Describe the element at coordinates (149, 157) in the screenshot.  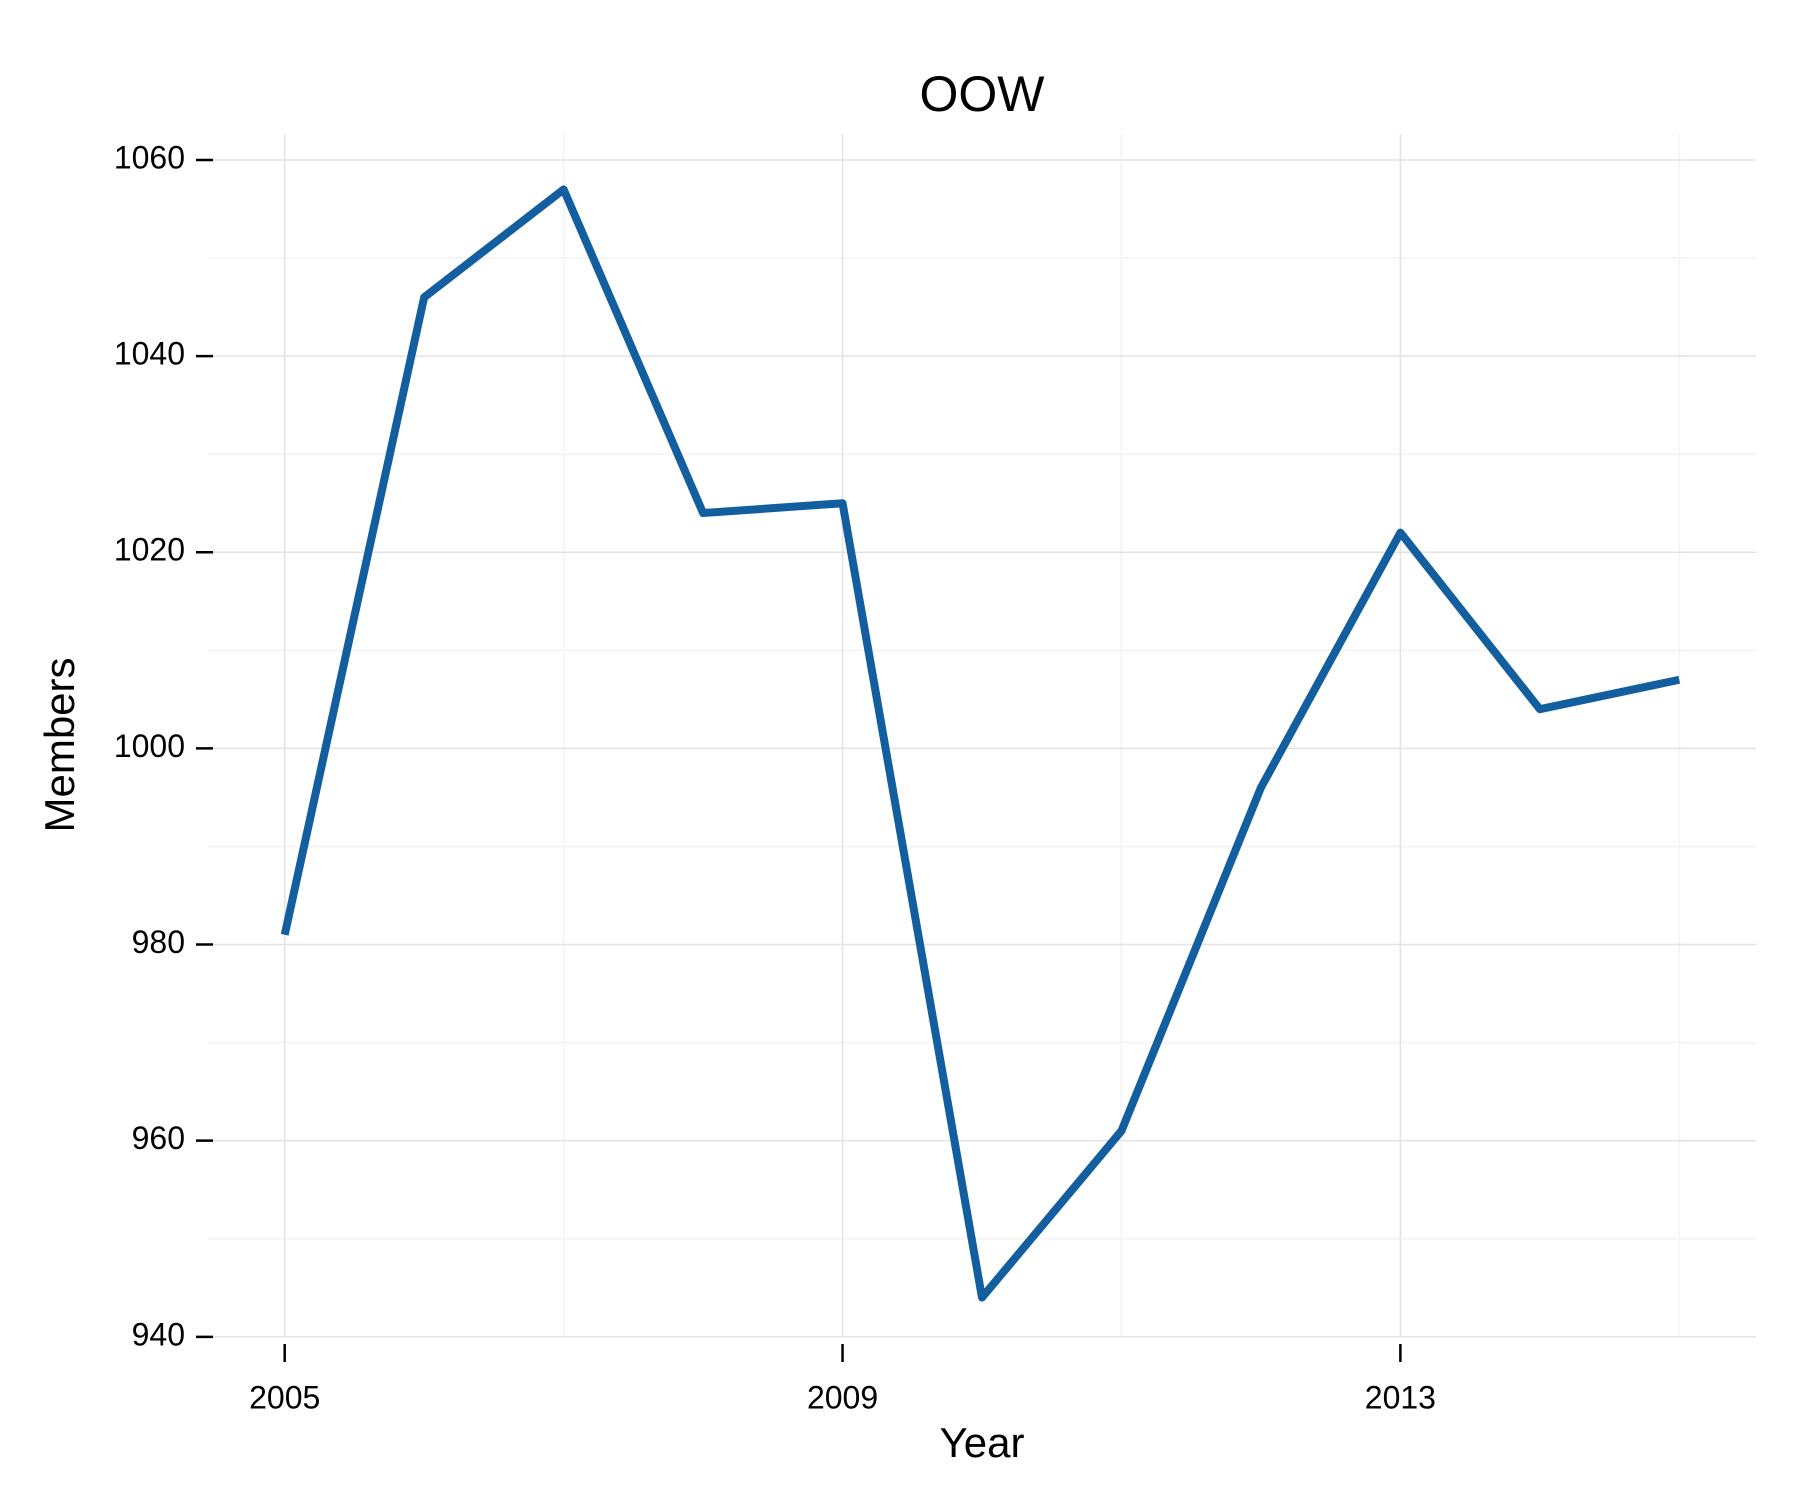
I see `y-tick-label: 1060` at that location.